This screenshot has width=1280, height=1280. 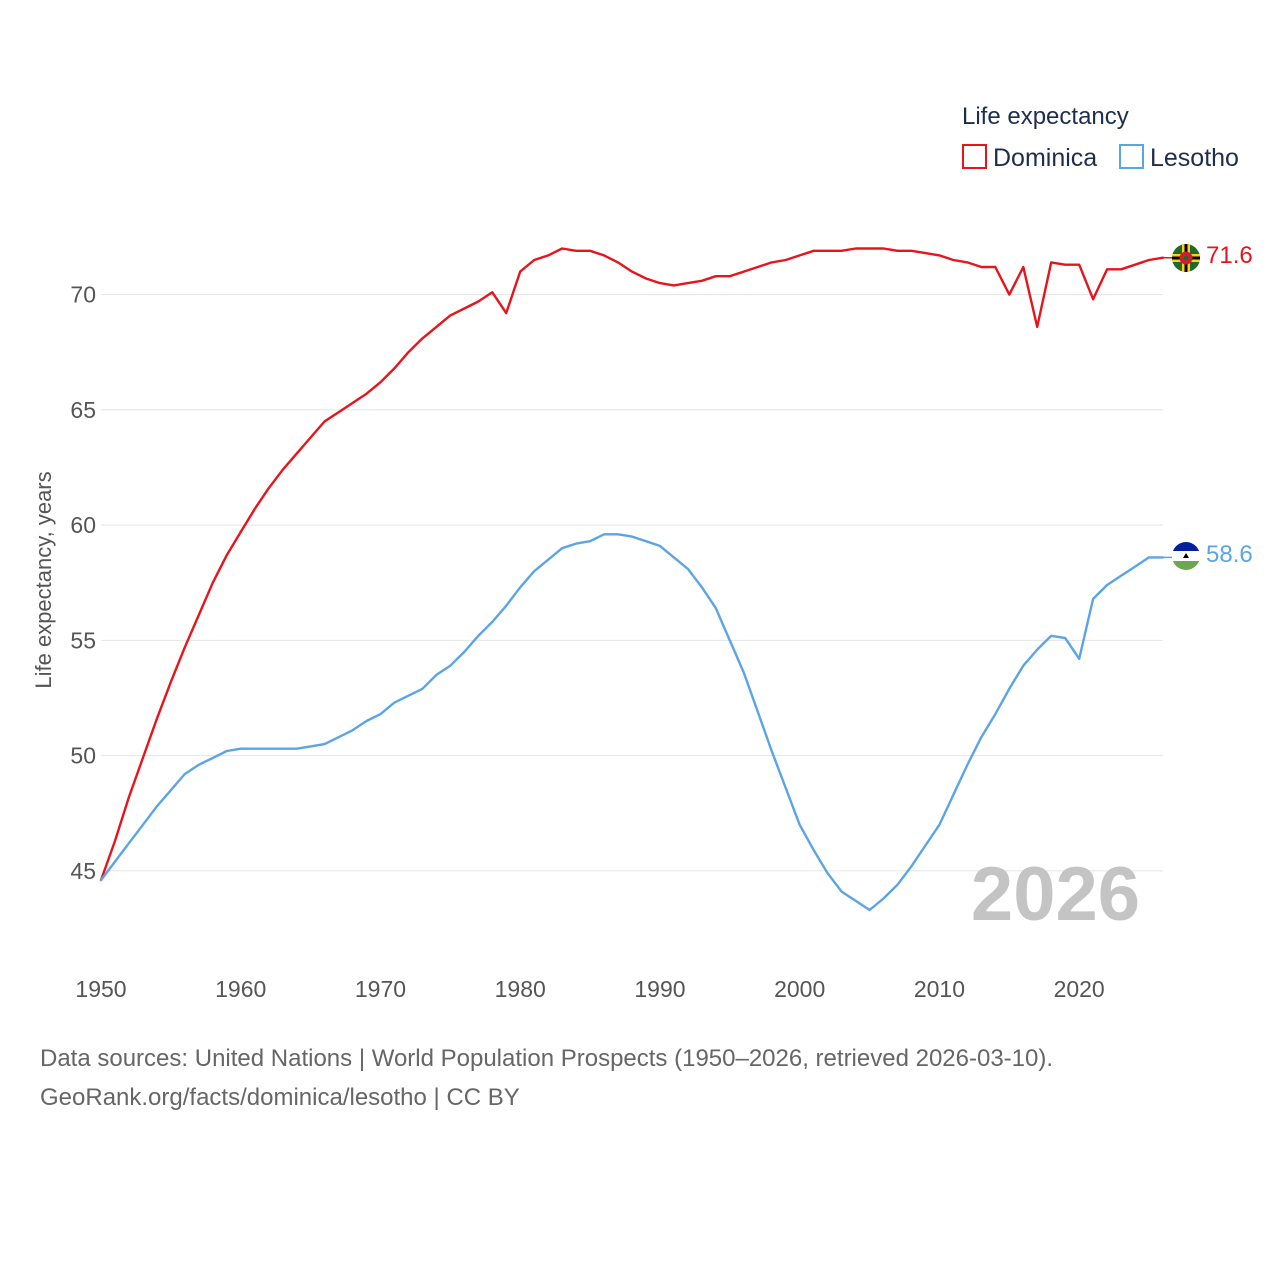 I want to click on y-tick-label: 60, so click(x=83, y=525).